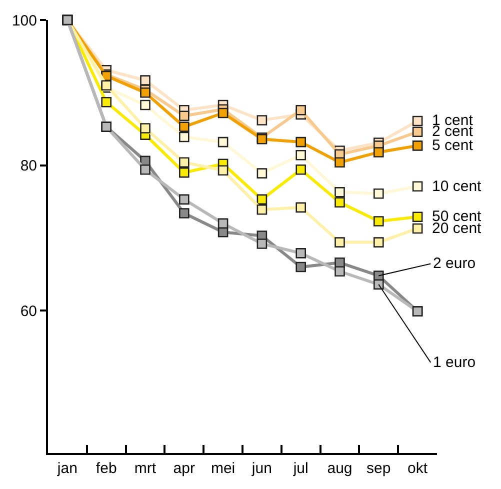 Image resolution: width=501 pixels, height=489 pixels. I want to click on text: 1 euro, so click(454, 362).